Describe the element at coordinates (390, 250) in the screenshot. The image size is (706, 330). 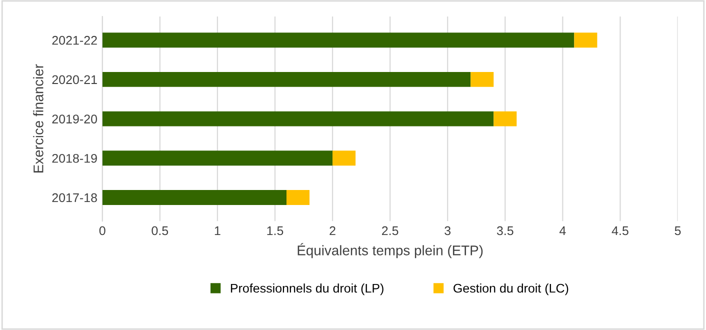
I see `x-axis-title: Équivalents temps plein (ETP)` at that location.